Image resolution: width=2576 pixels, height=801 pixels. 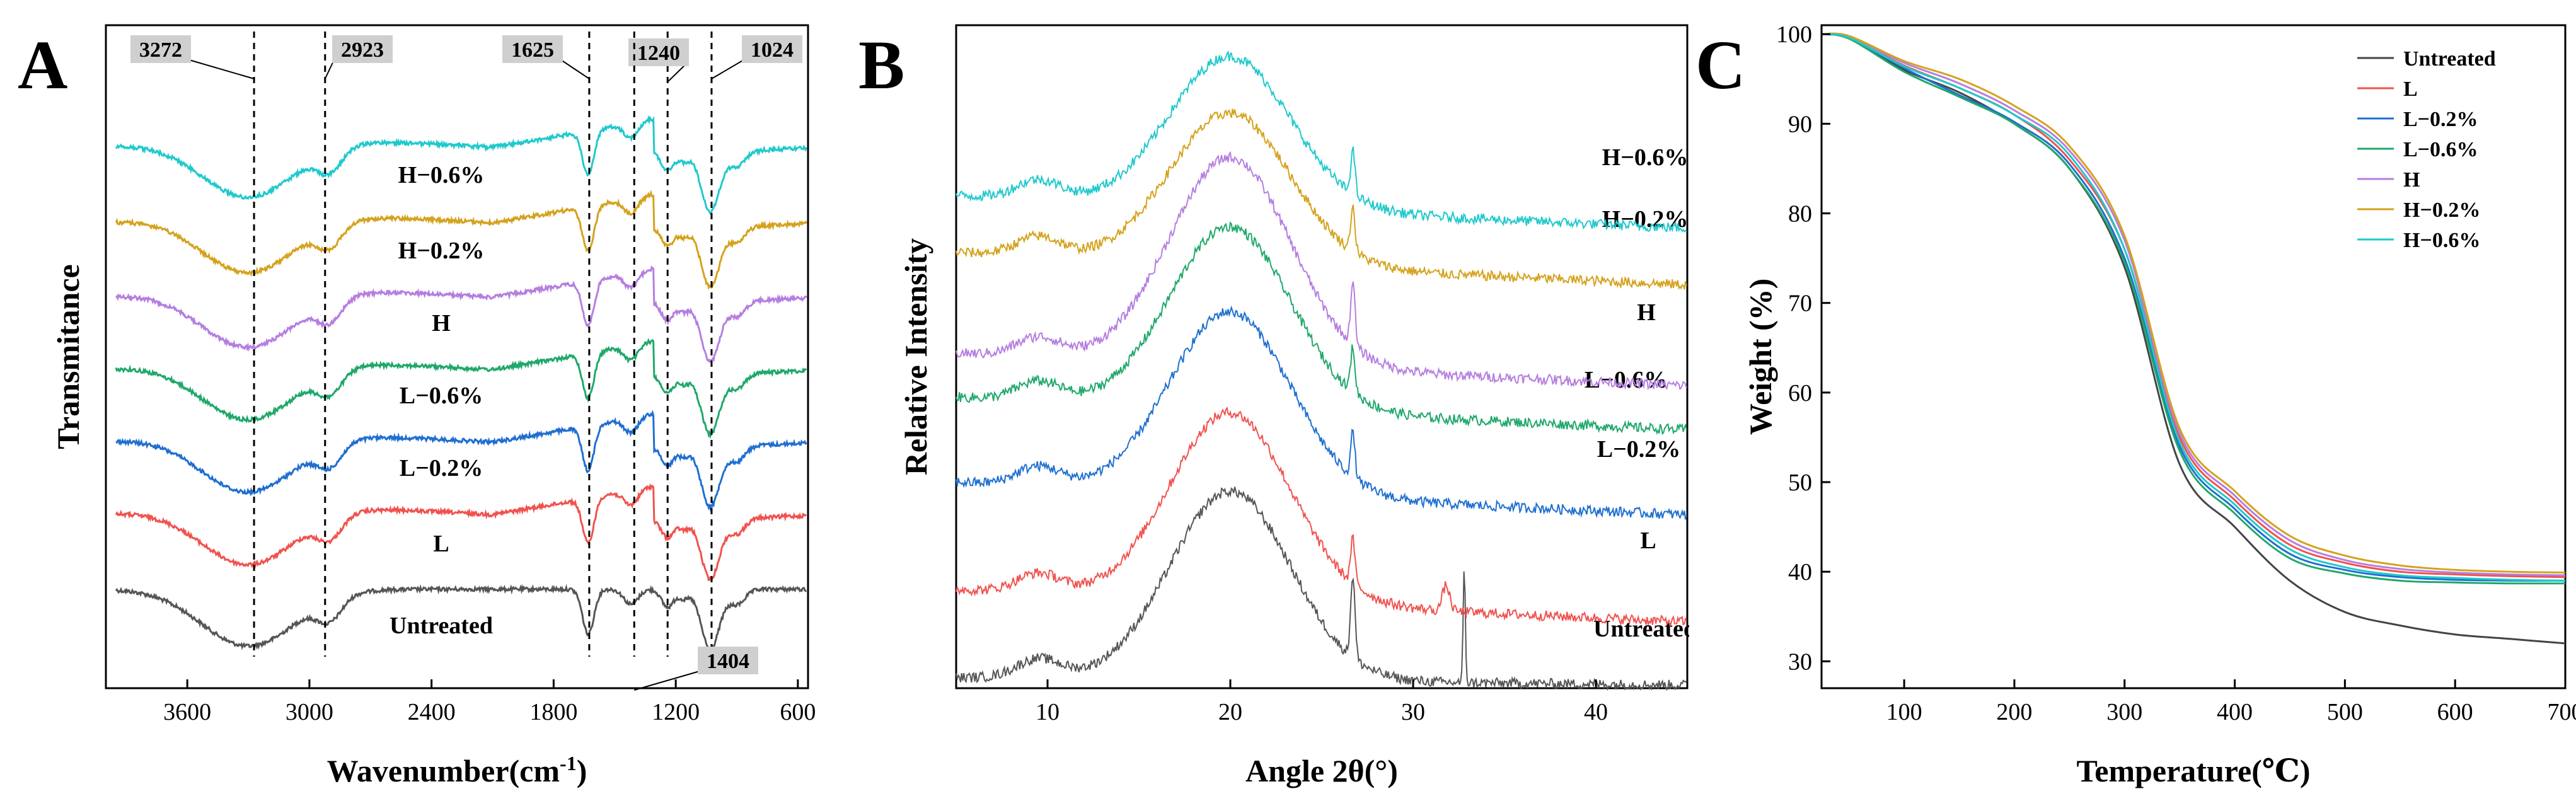 I want to click on x-tick-label: 100, so click(x=1904, y=712).